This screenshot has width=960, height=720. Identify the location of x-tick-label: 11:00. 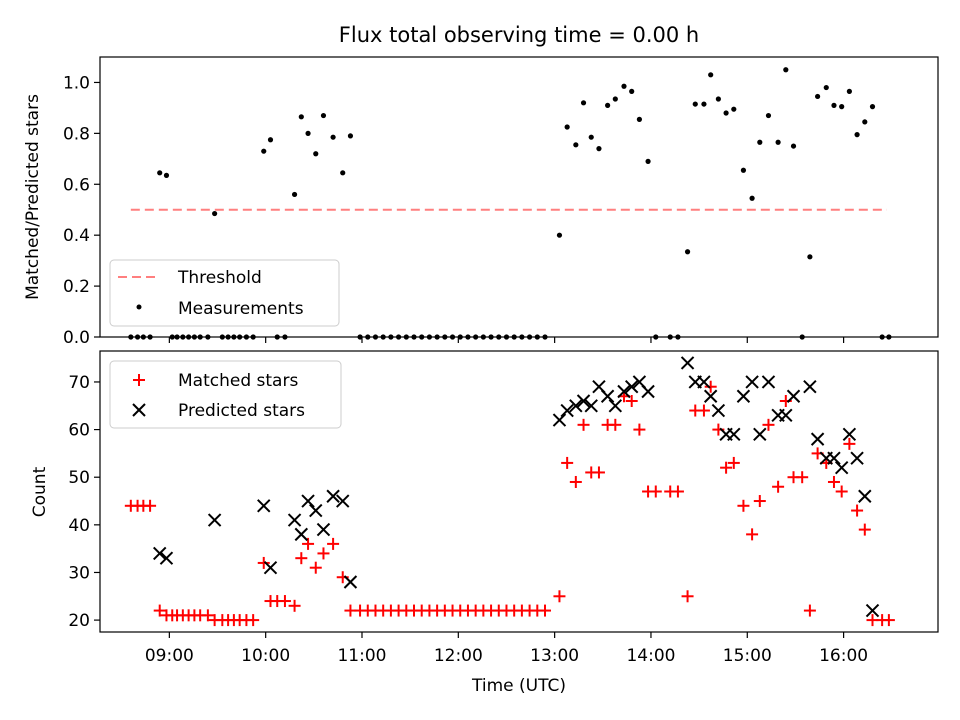
(361, 656).